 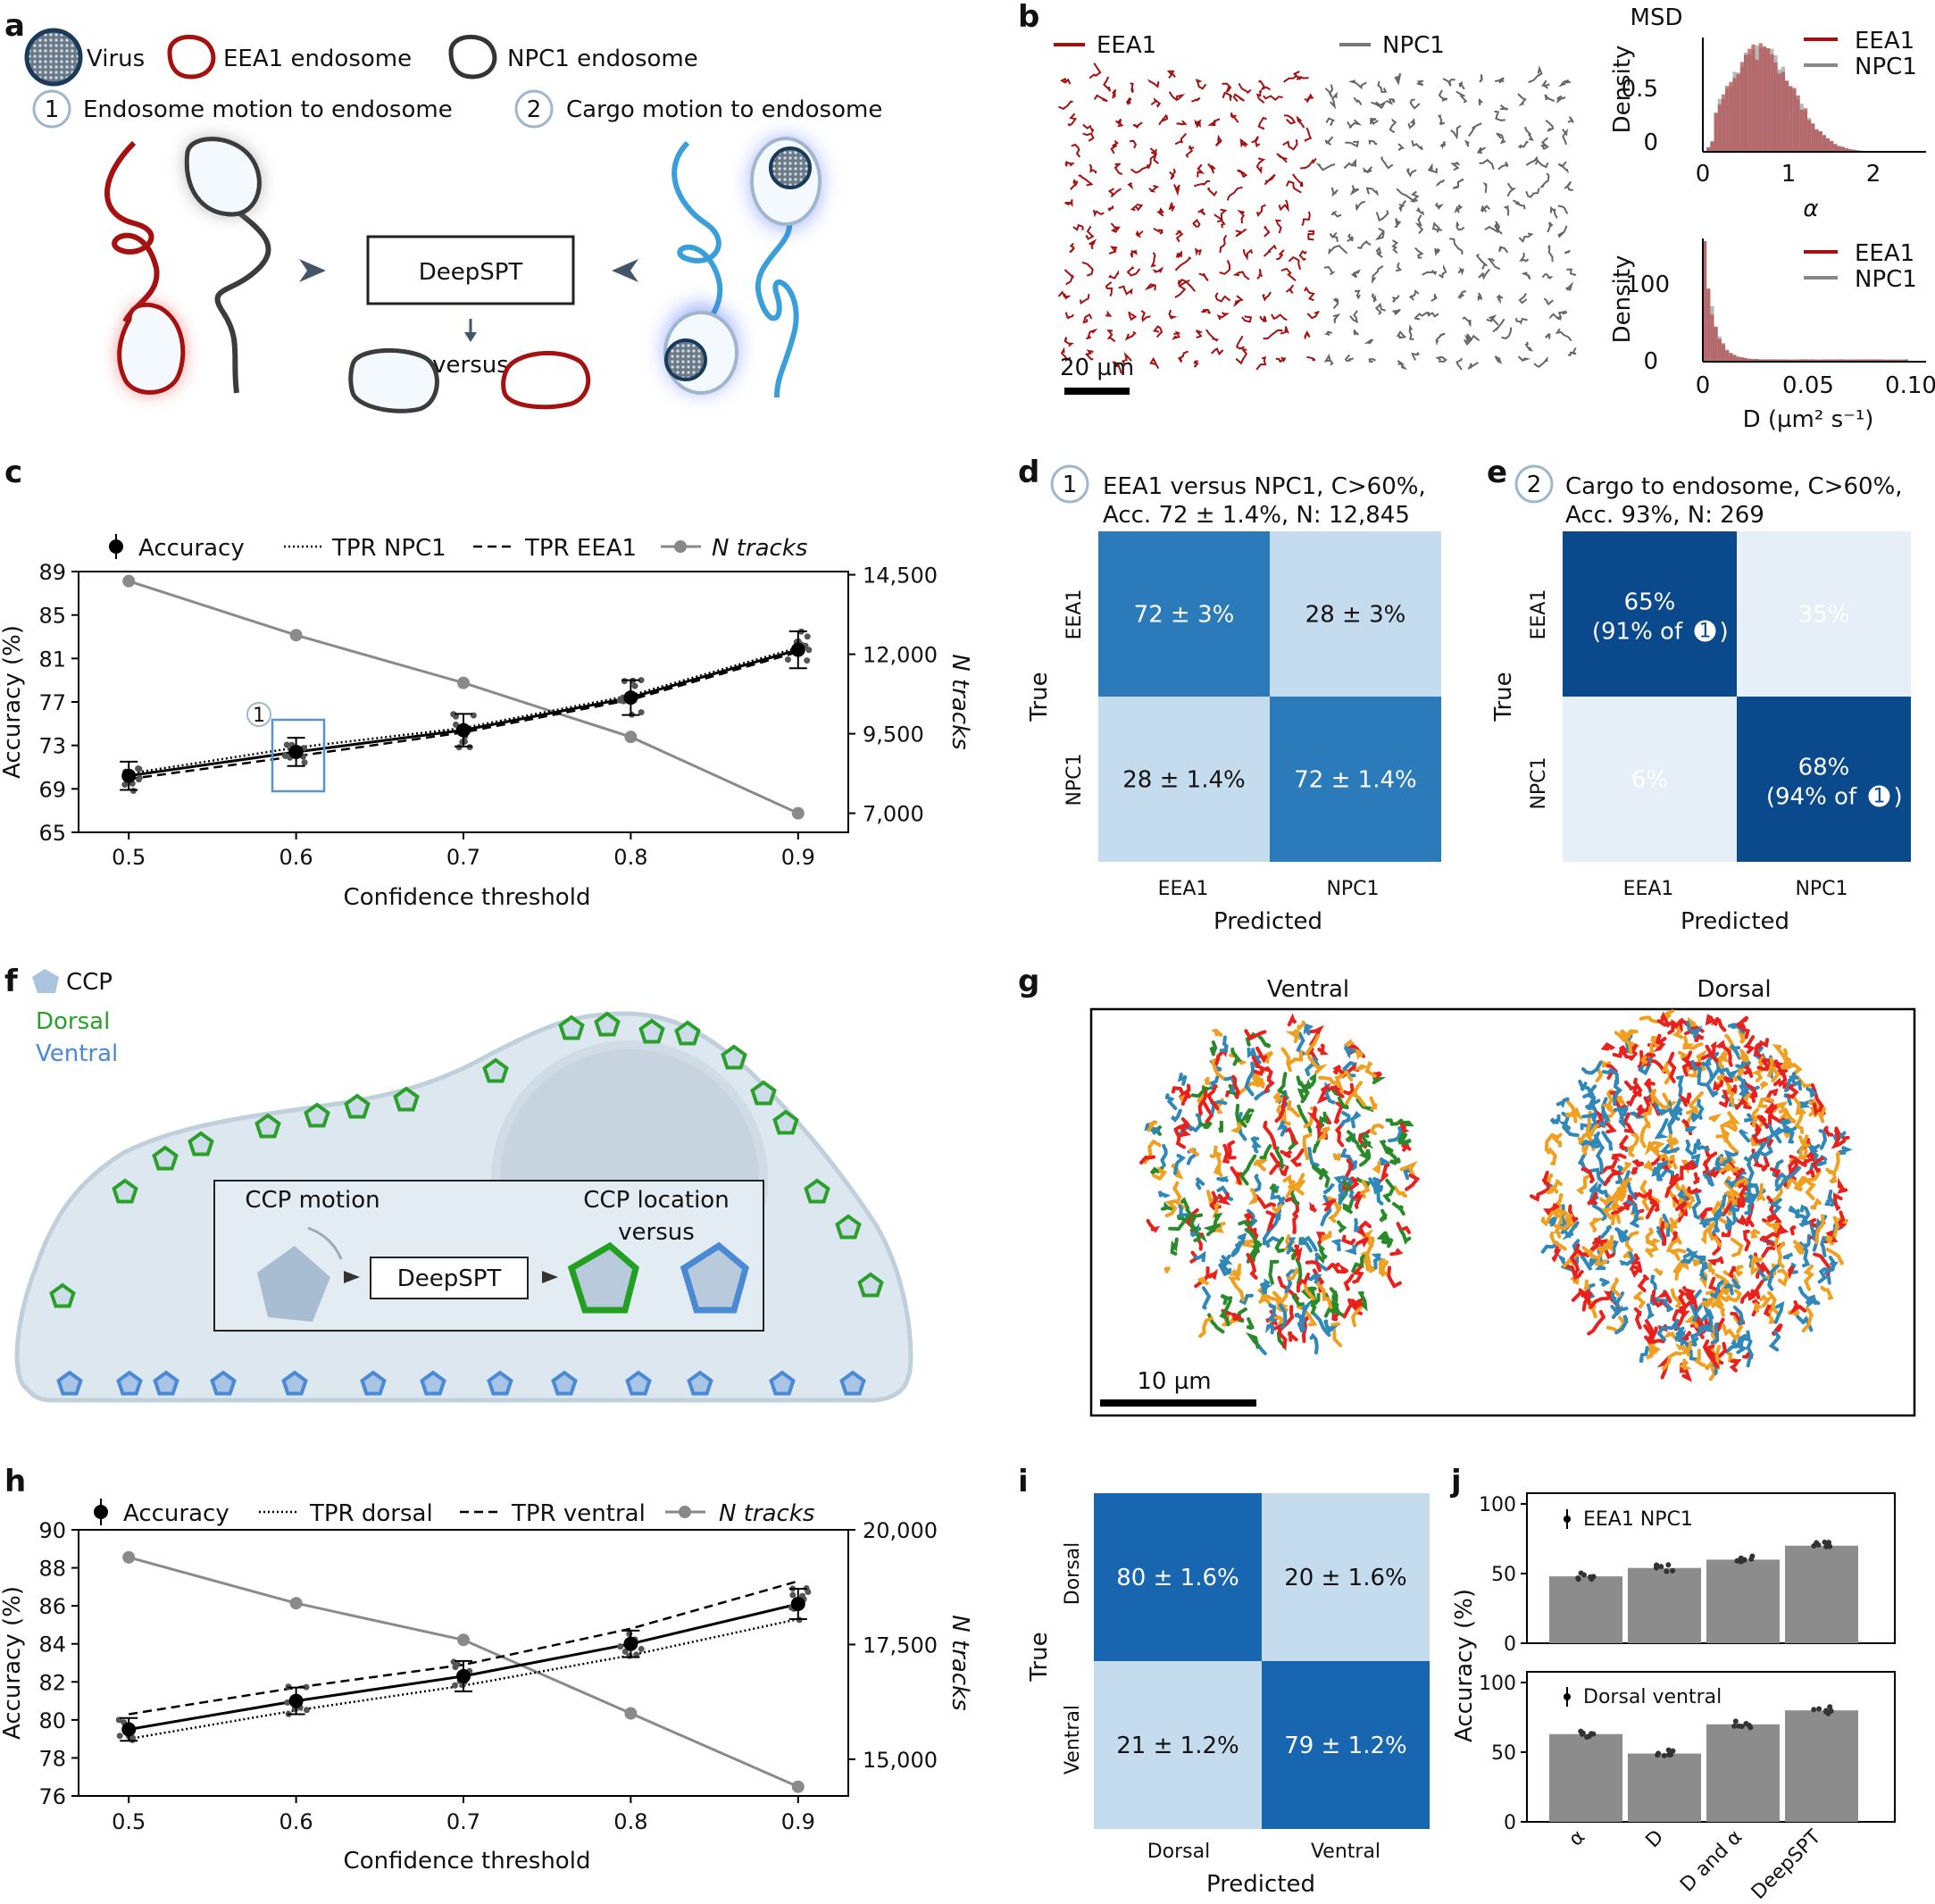 What do you see at coordinates (759, 548) in the screenshot?
I see `legend-ntracks: N tracks` at bounding box center [759, 548].